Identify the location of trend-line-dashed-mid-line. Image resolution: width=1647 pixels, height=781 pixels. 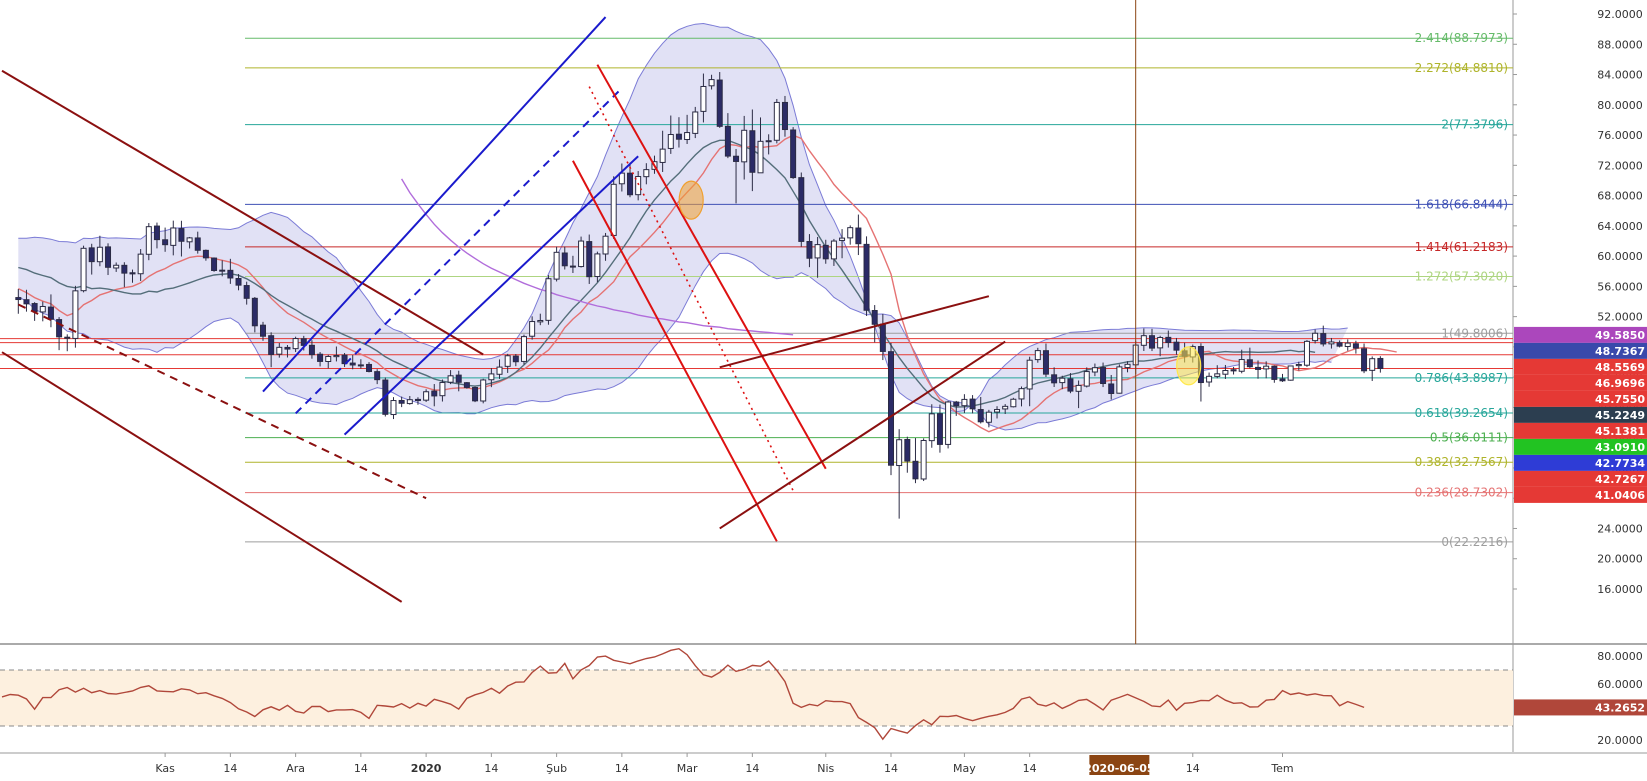
(222, 401).